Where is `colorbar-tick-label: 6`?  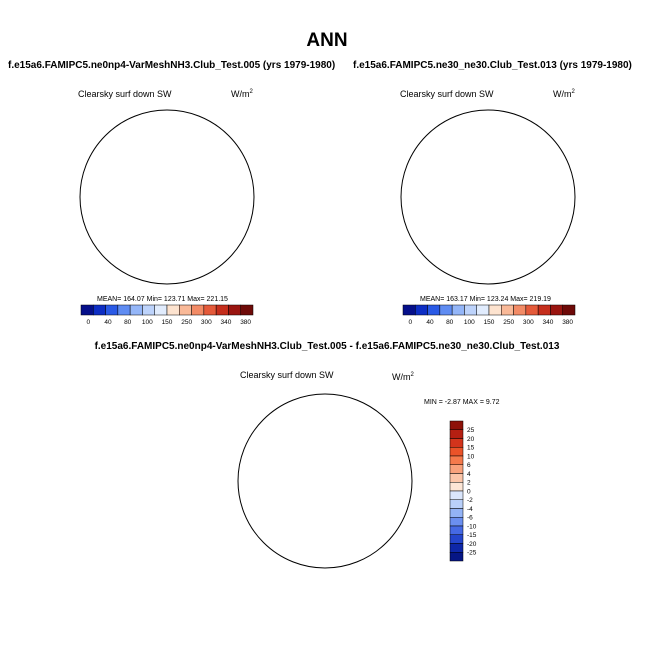 colorbar-tick-label: 6 is located at coordinates (469, 465).